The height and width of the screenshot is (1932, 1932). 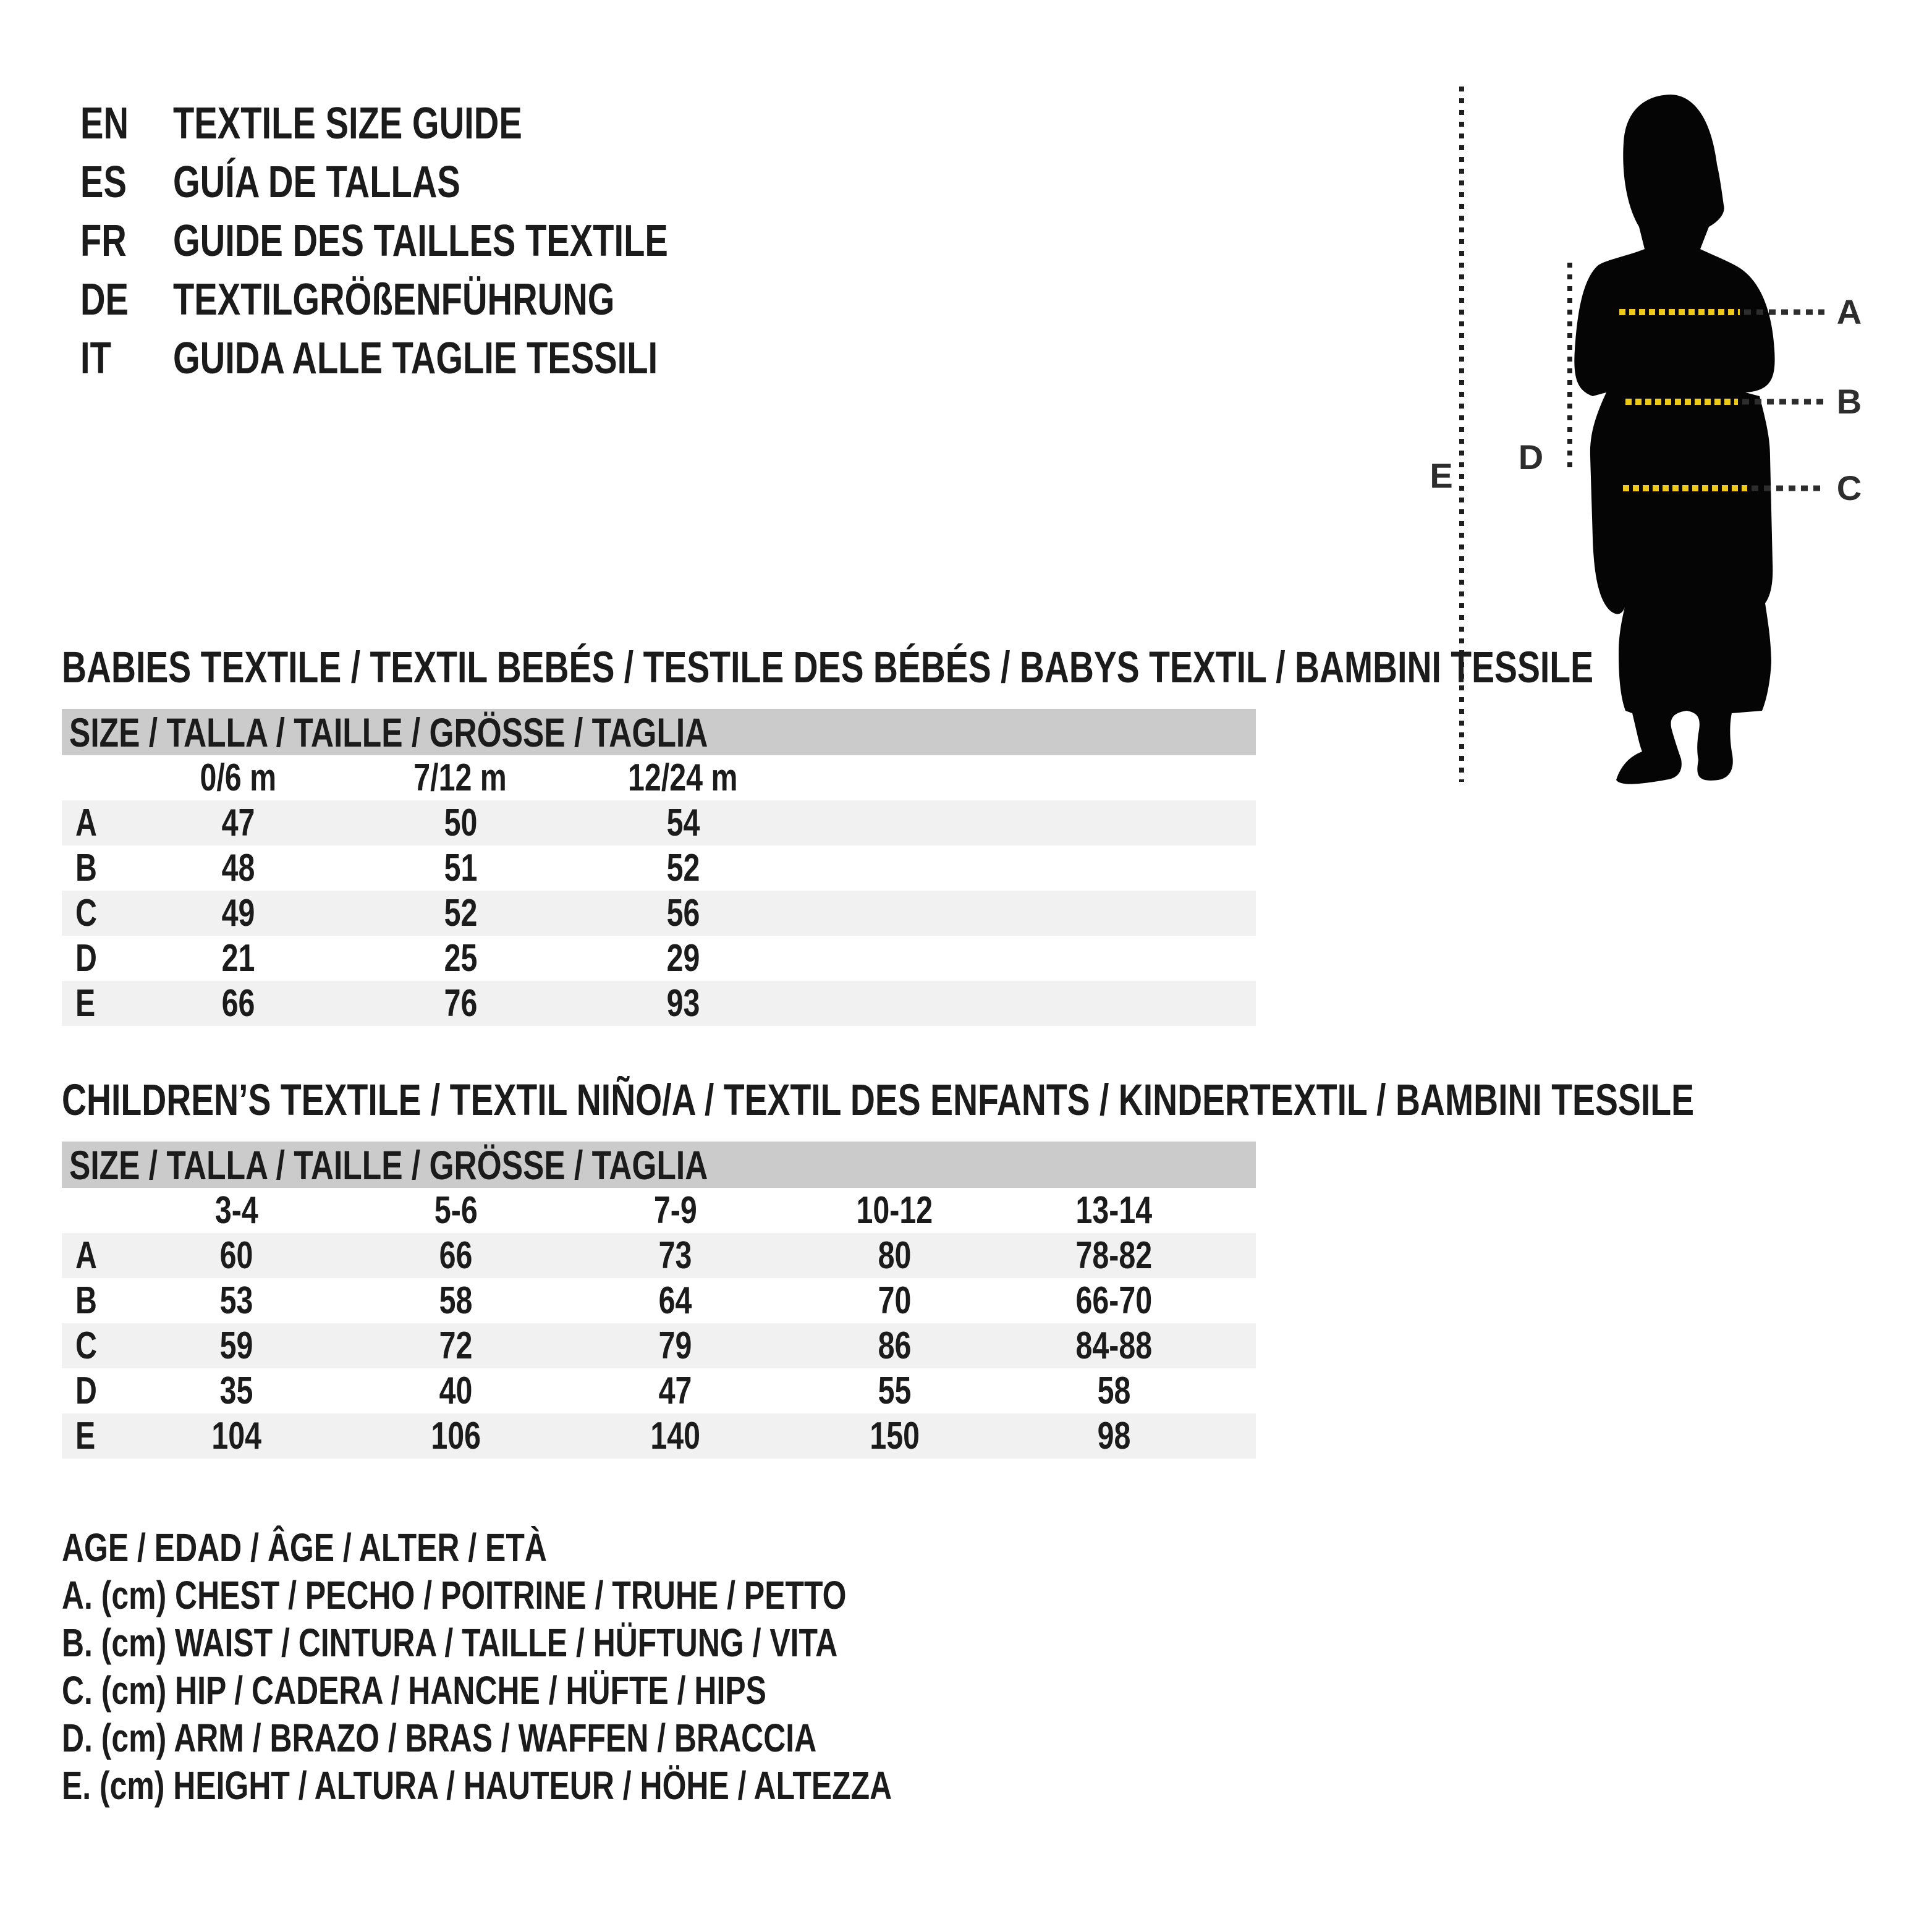 I want to click on figure-label-d: D, so click(x=1531, y=457).